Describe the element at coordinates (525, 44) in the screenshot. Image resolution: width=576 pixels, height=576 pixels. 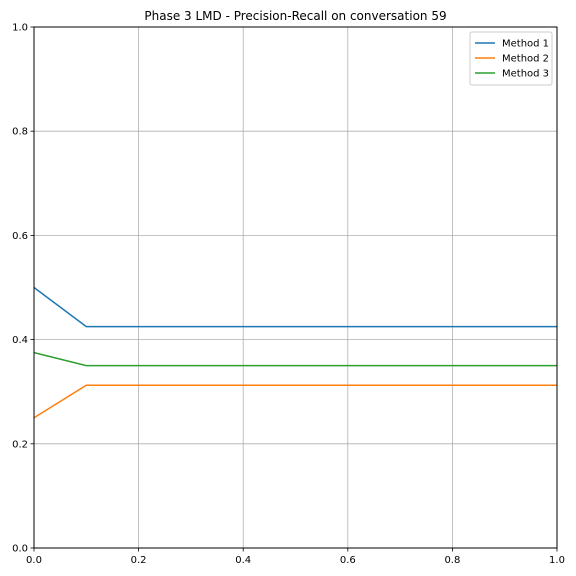
I see `legend-label: Method 1` at that location.